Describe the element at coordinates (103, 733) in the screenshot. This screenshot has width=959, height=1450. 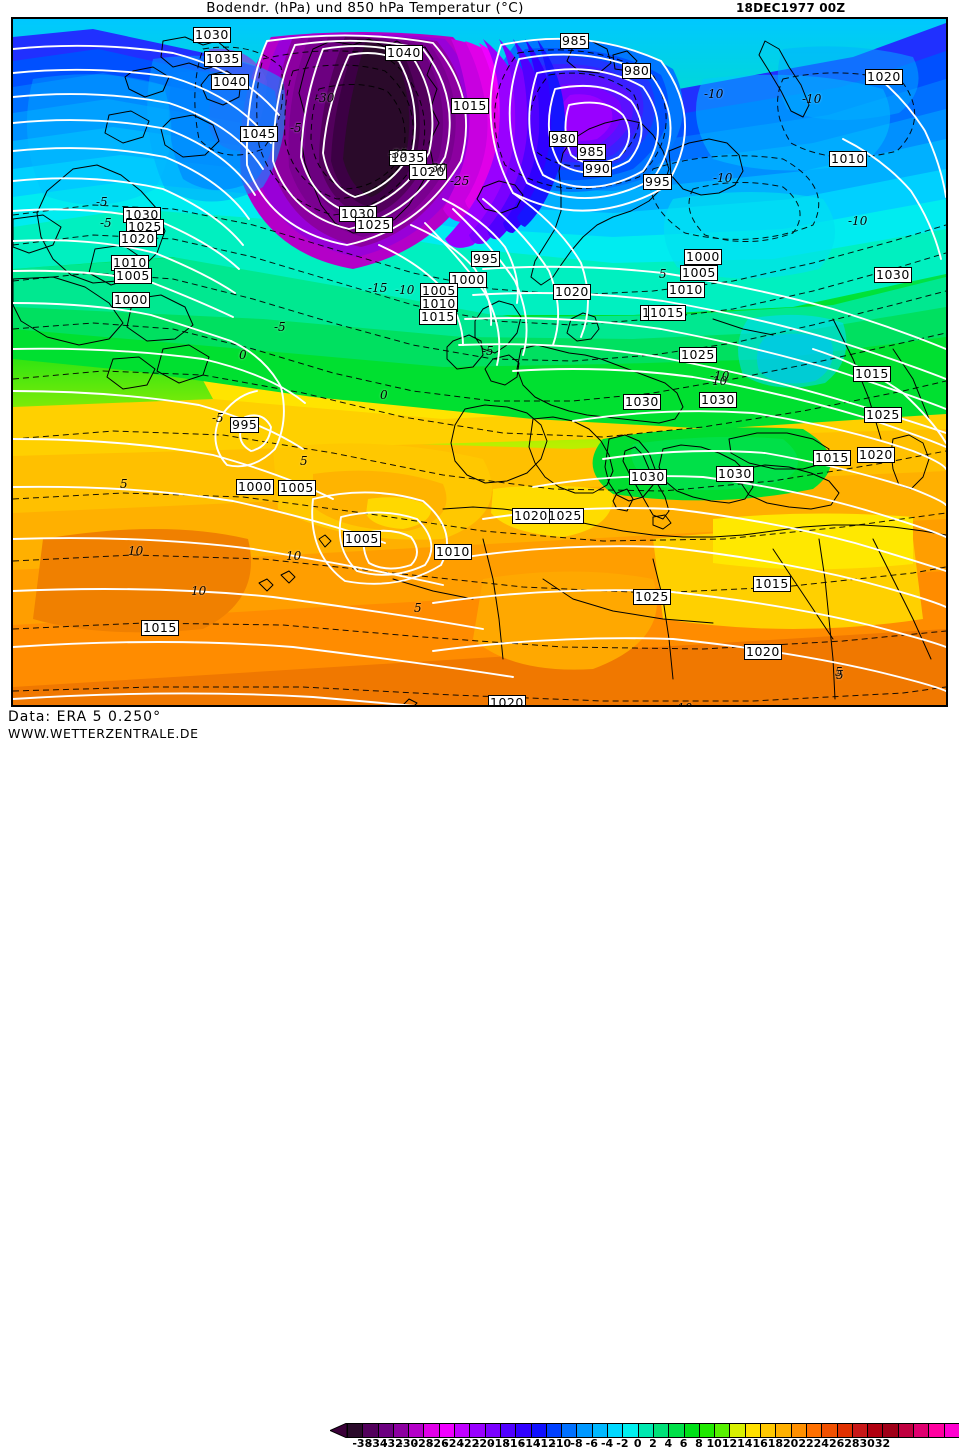
I see `website-text: WWW.WETTERZENTRALE.DE` at that location.